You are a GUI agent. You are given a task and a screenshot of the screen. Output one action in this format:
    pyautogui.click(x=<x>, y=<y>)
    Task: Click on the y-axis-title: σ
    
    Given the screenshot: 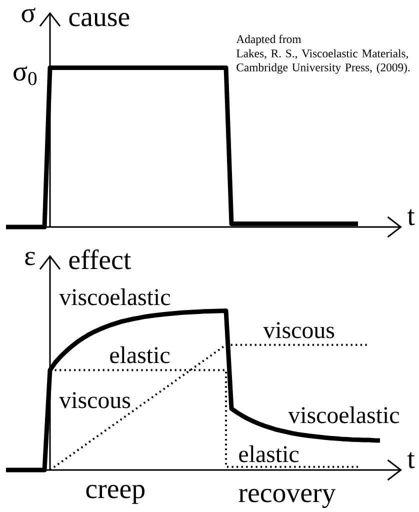 What is the action you would take?
    pyautogui.click(x=29, y=15)
    